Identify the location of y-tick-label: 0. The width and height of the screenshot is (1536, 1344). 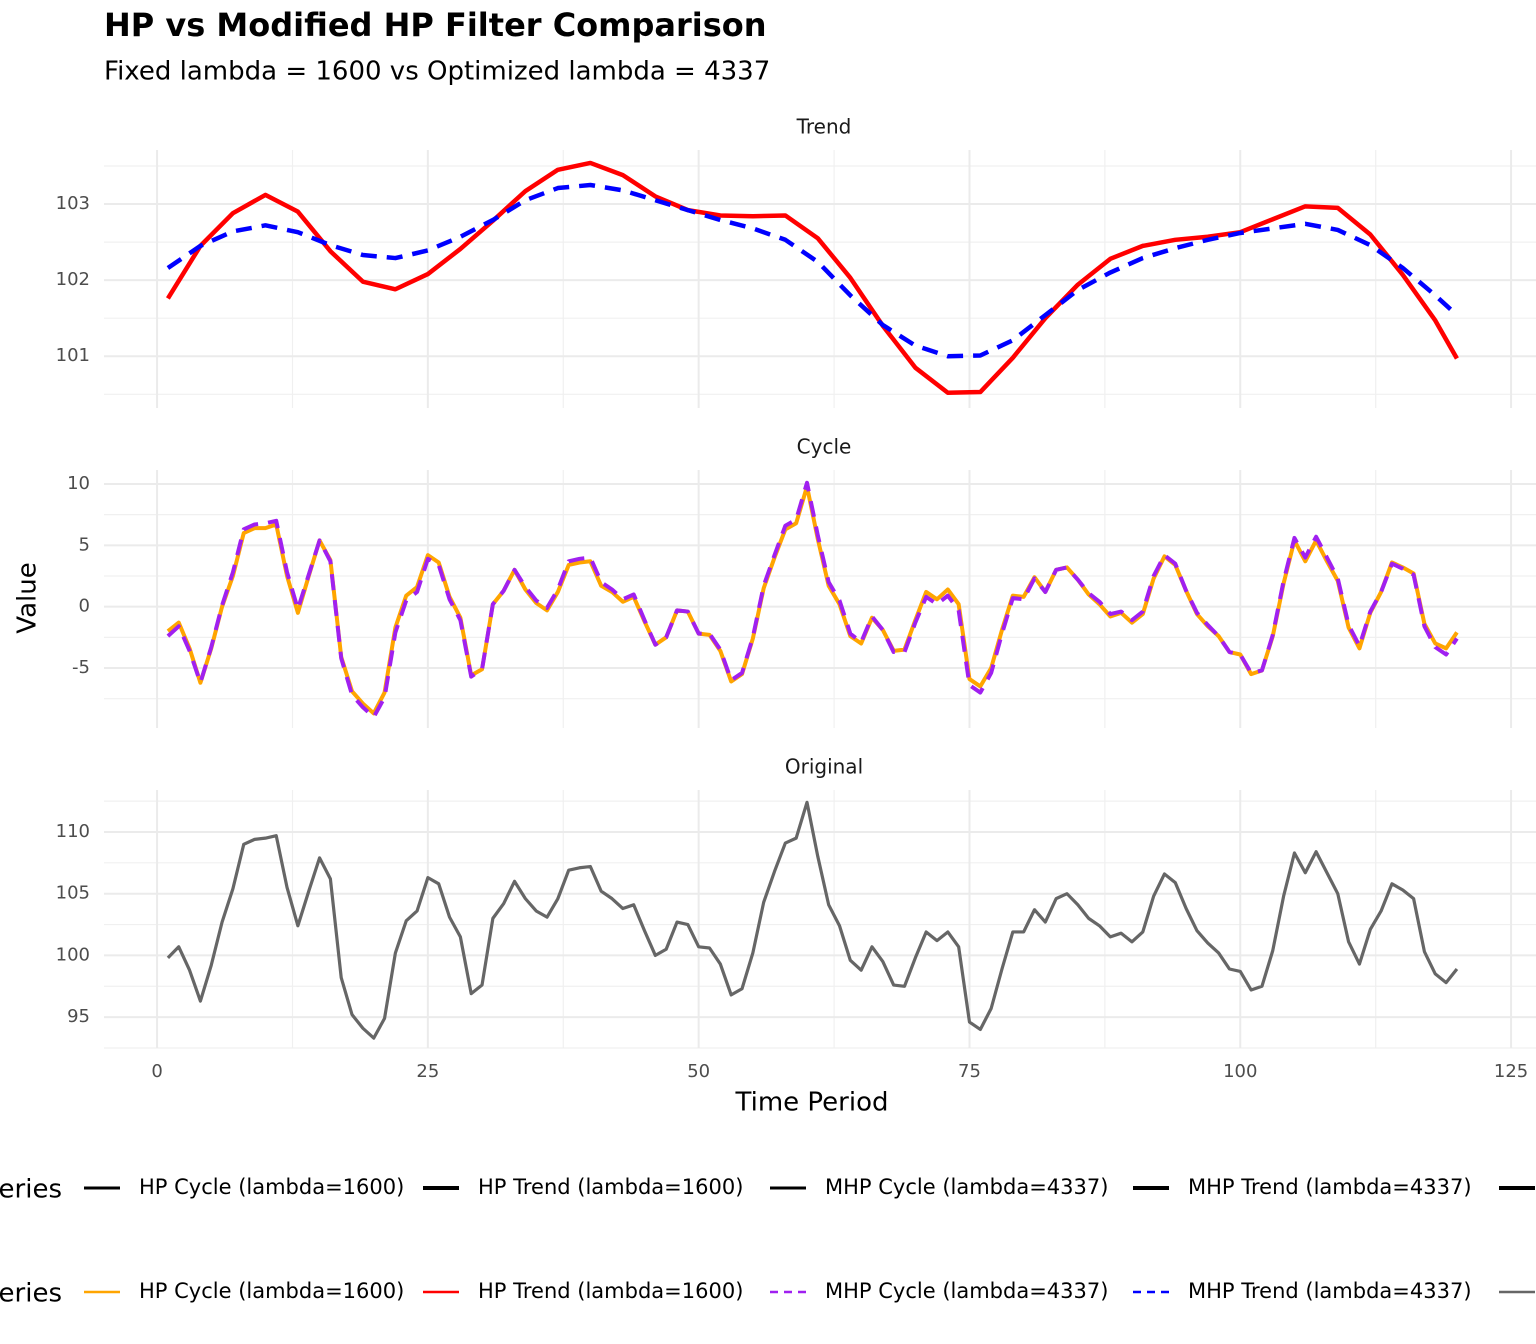
(84, 606).